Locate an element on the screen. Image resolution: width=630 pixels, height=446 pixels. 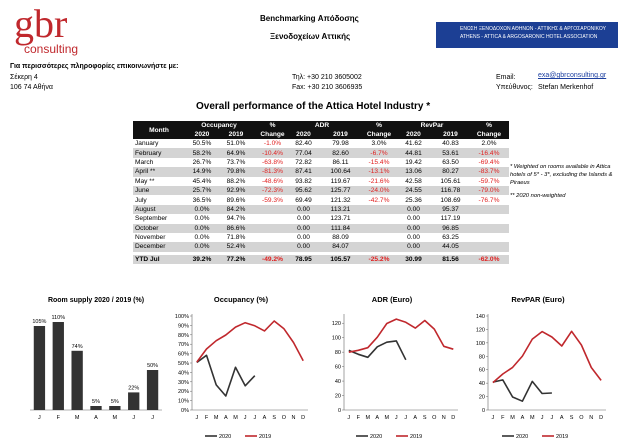
table-cell: 51.0% is located at coordinates (236, 144).